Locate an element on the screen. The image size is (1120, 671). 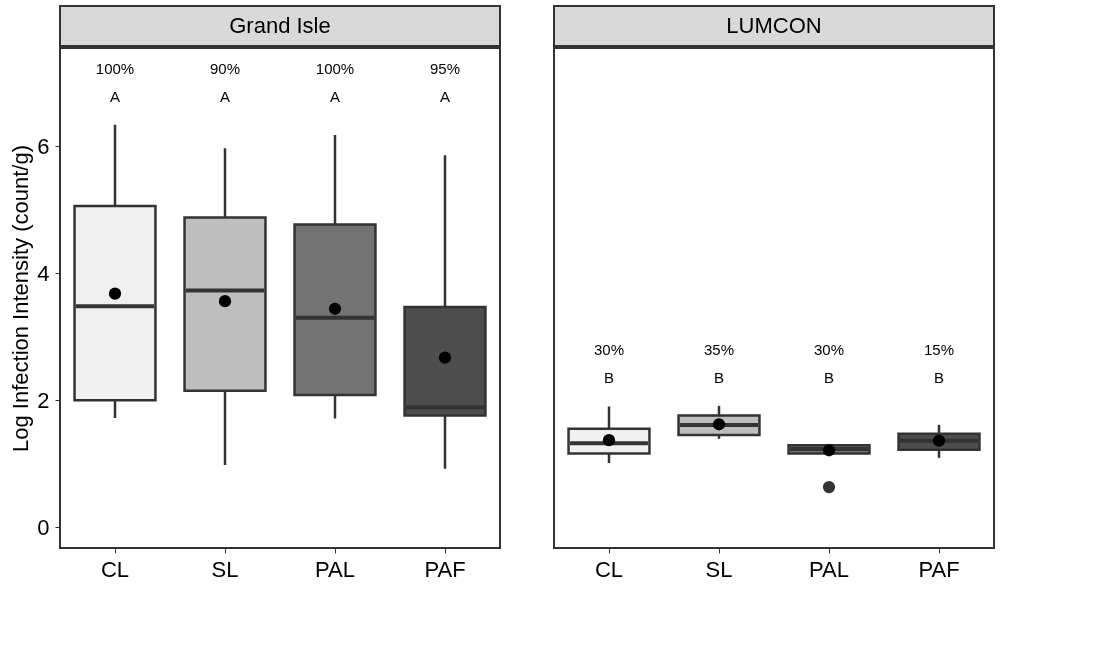
y-tick-label: 0 is located at coordinates (43, 527).